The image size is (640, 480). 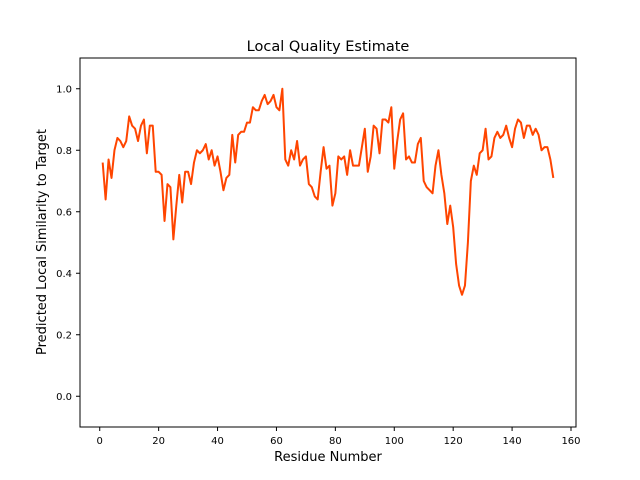 I want to click on y-axis-label: Predicted Local Similarity to Target, so click(x=42, y=242).